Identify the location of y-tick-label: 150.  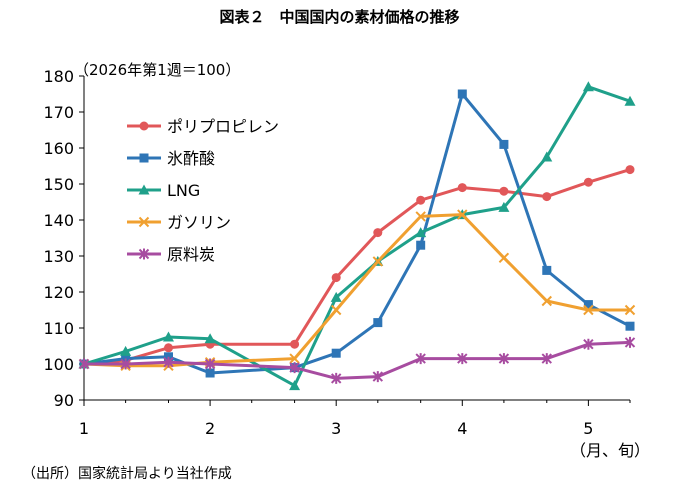
(58, 184).